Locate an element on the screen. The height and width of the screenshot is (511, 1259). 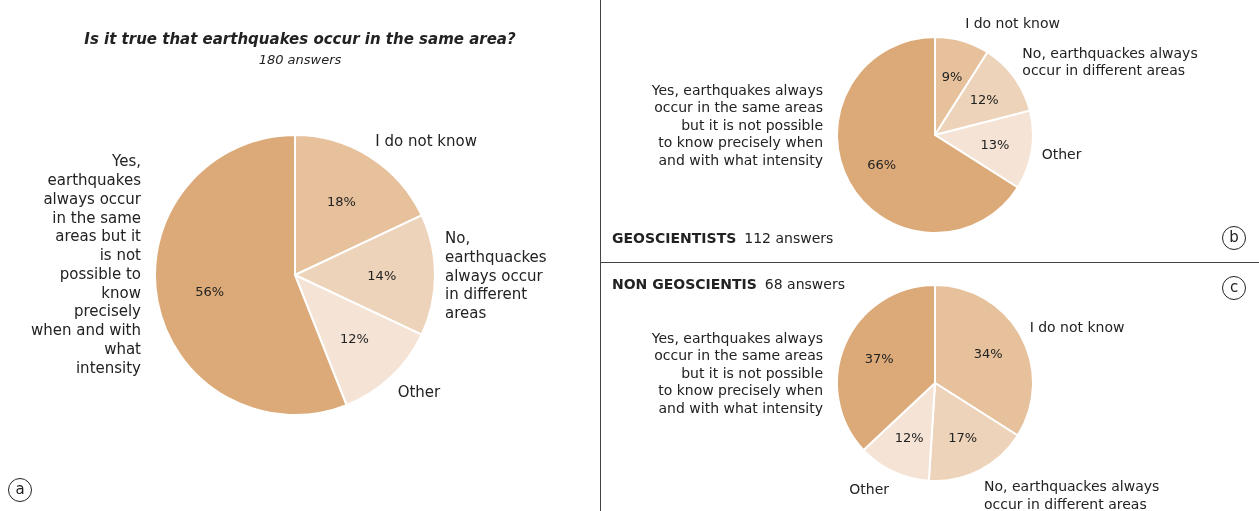
chart-subtitle: 68 answers is located at coordinates (804, 284).